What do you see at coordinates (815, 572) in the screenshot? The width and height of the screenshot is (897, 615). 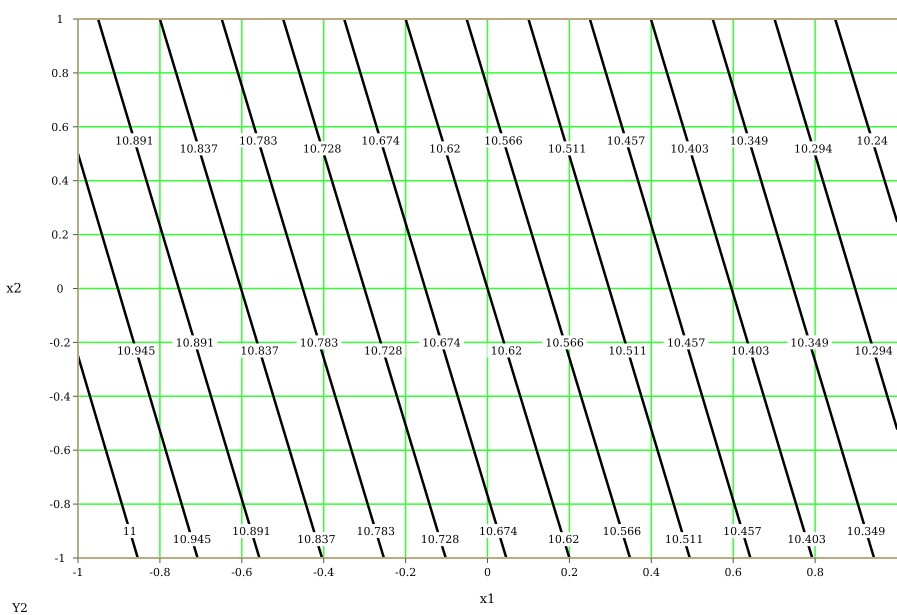 I see `x-tick-label: 0.8` at bounding box center [815, 572].